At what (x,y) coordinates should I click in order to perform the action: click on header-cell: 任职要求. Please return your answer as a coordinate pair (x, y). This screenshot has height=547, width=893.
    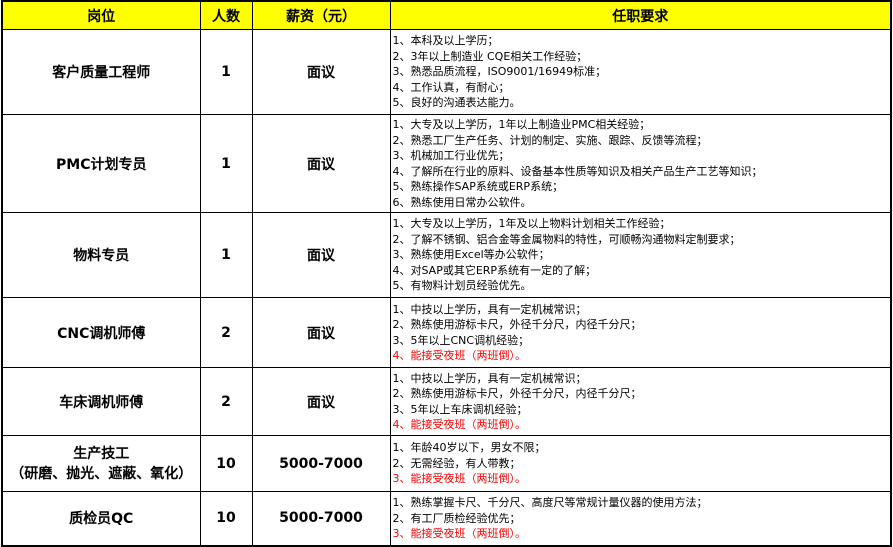
    Looking at the image, I should click on (640, 15).